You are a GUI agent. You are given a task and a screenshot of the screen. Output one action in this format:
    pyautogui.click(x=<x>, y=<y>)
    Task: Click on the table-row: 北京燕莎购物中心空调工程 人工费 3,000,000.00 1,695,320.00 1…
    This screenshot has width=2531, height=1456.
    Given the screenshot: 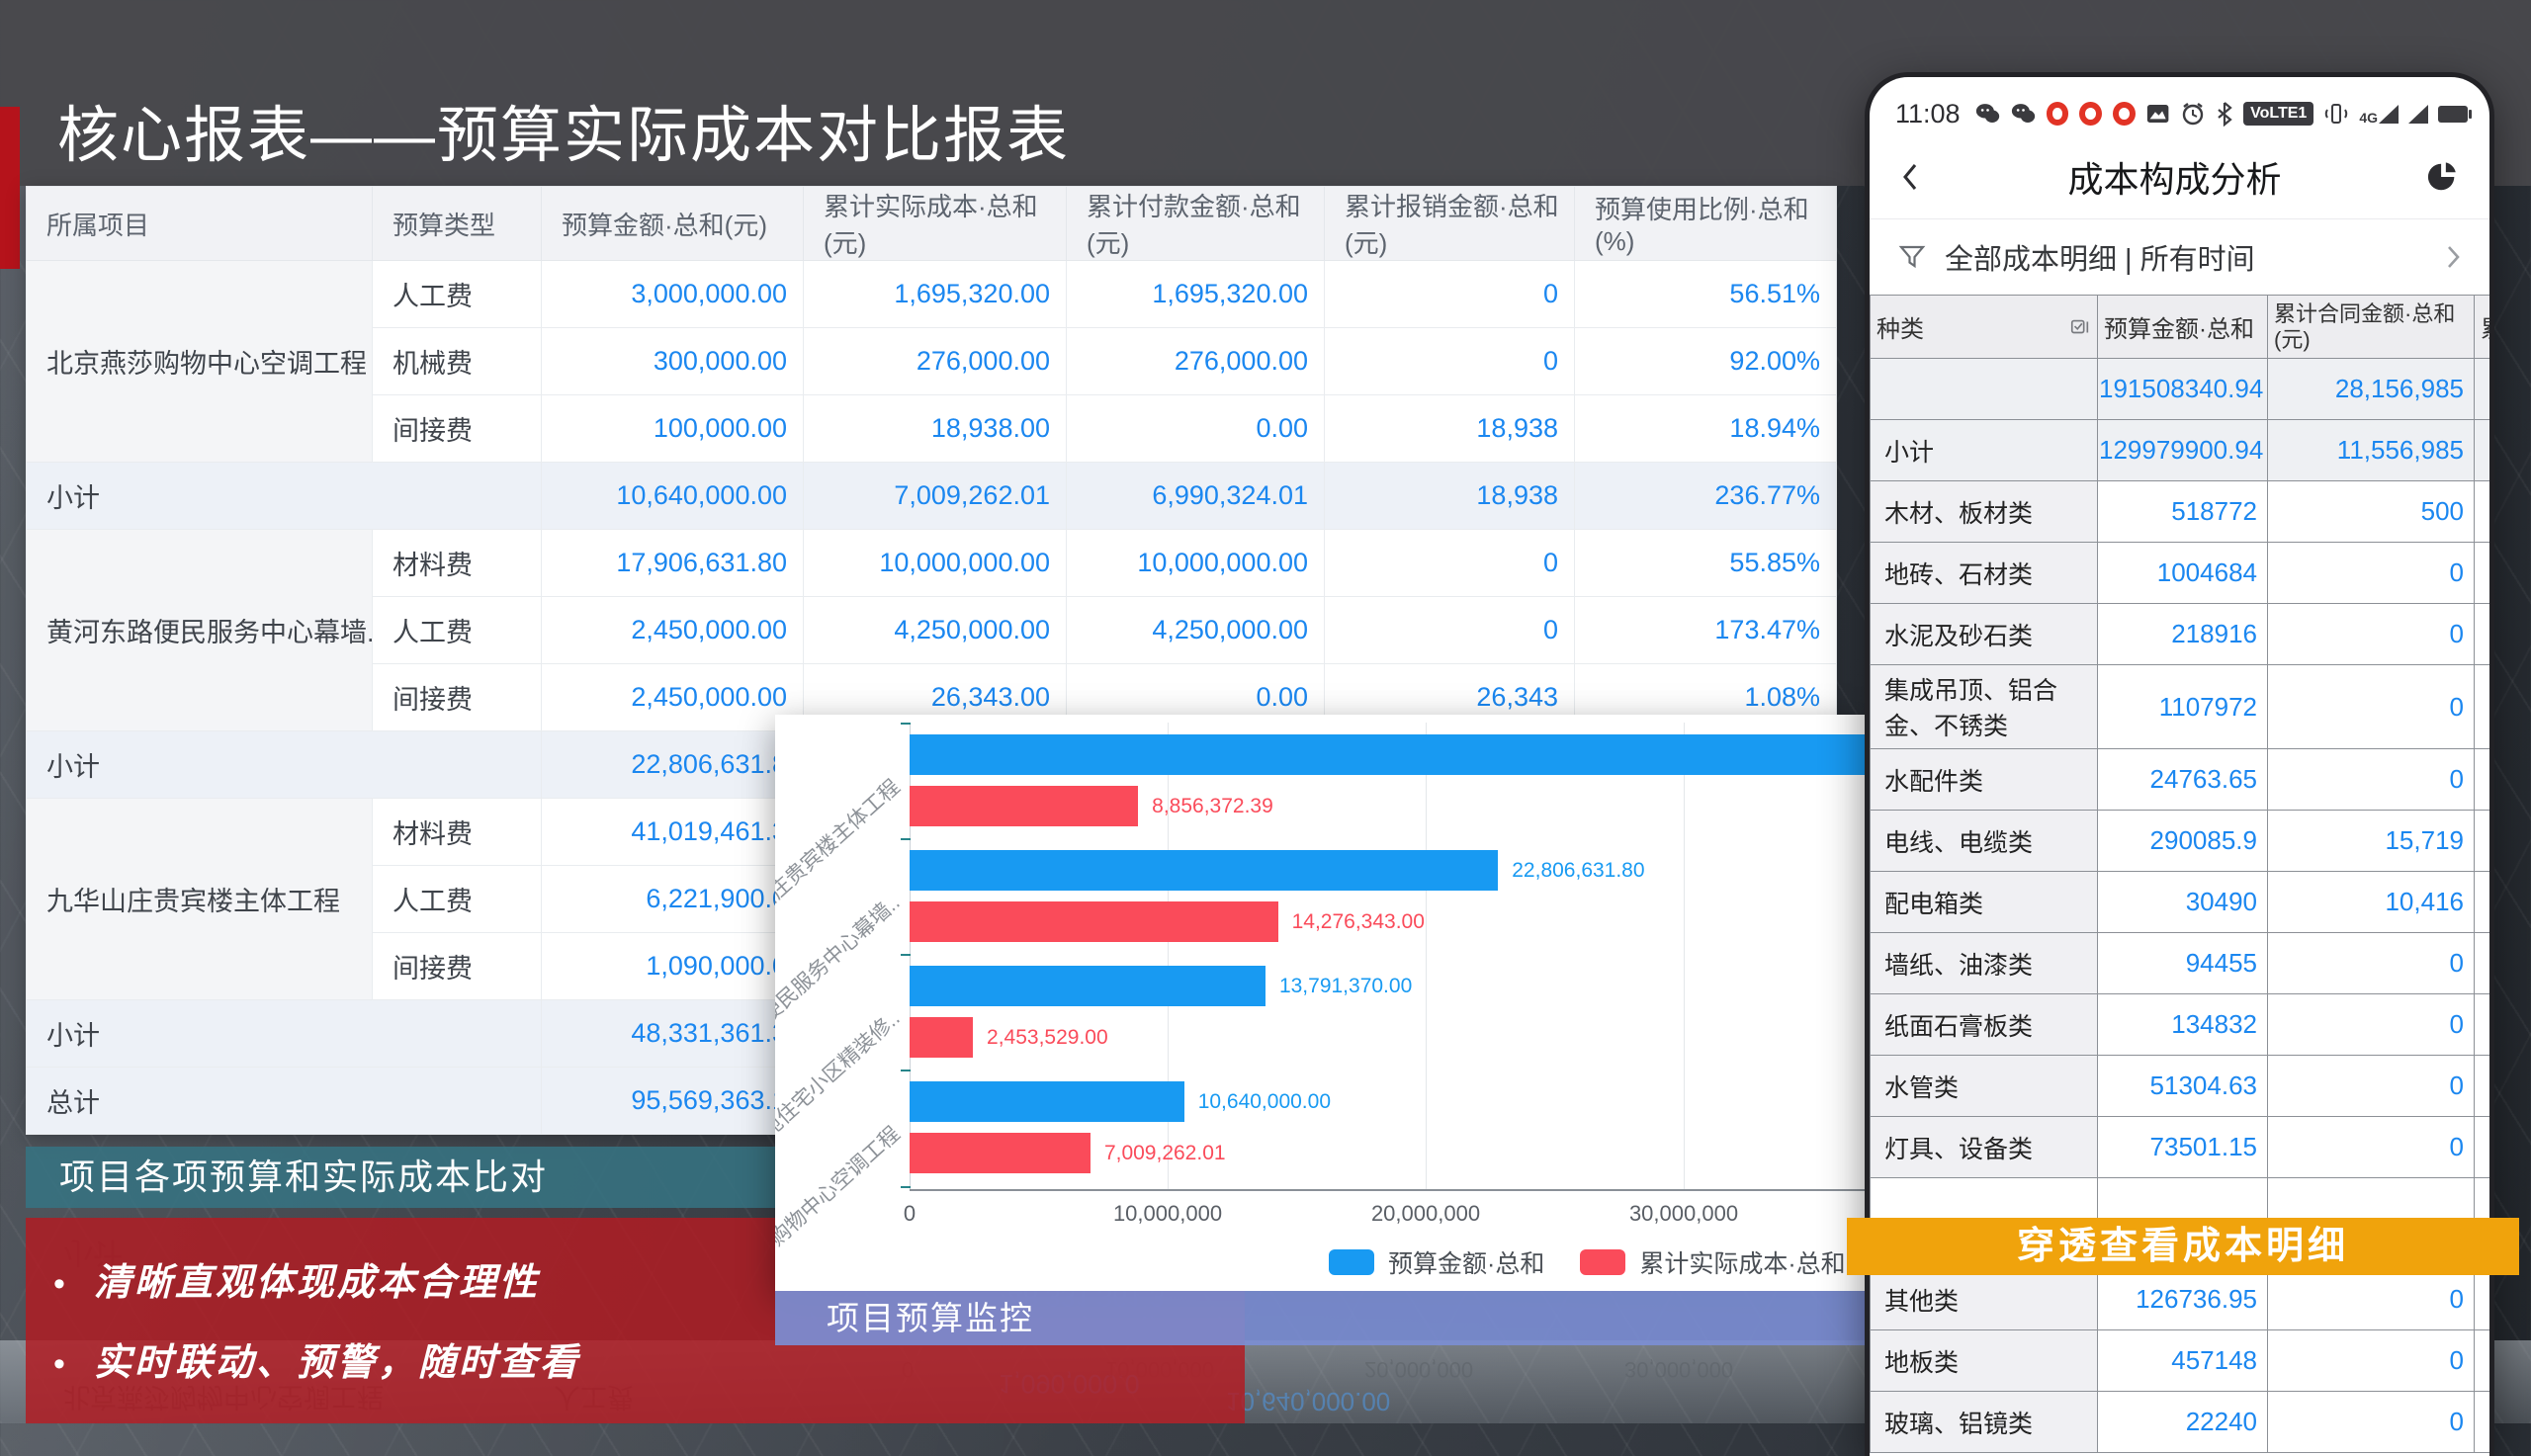 What is the action you would take?
    pyautogui.click(x=932, y=361)
    